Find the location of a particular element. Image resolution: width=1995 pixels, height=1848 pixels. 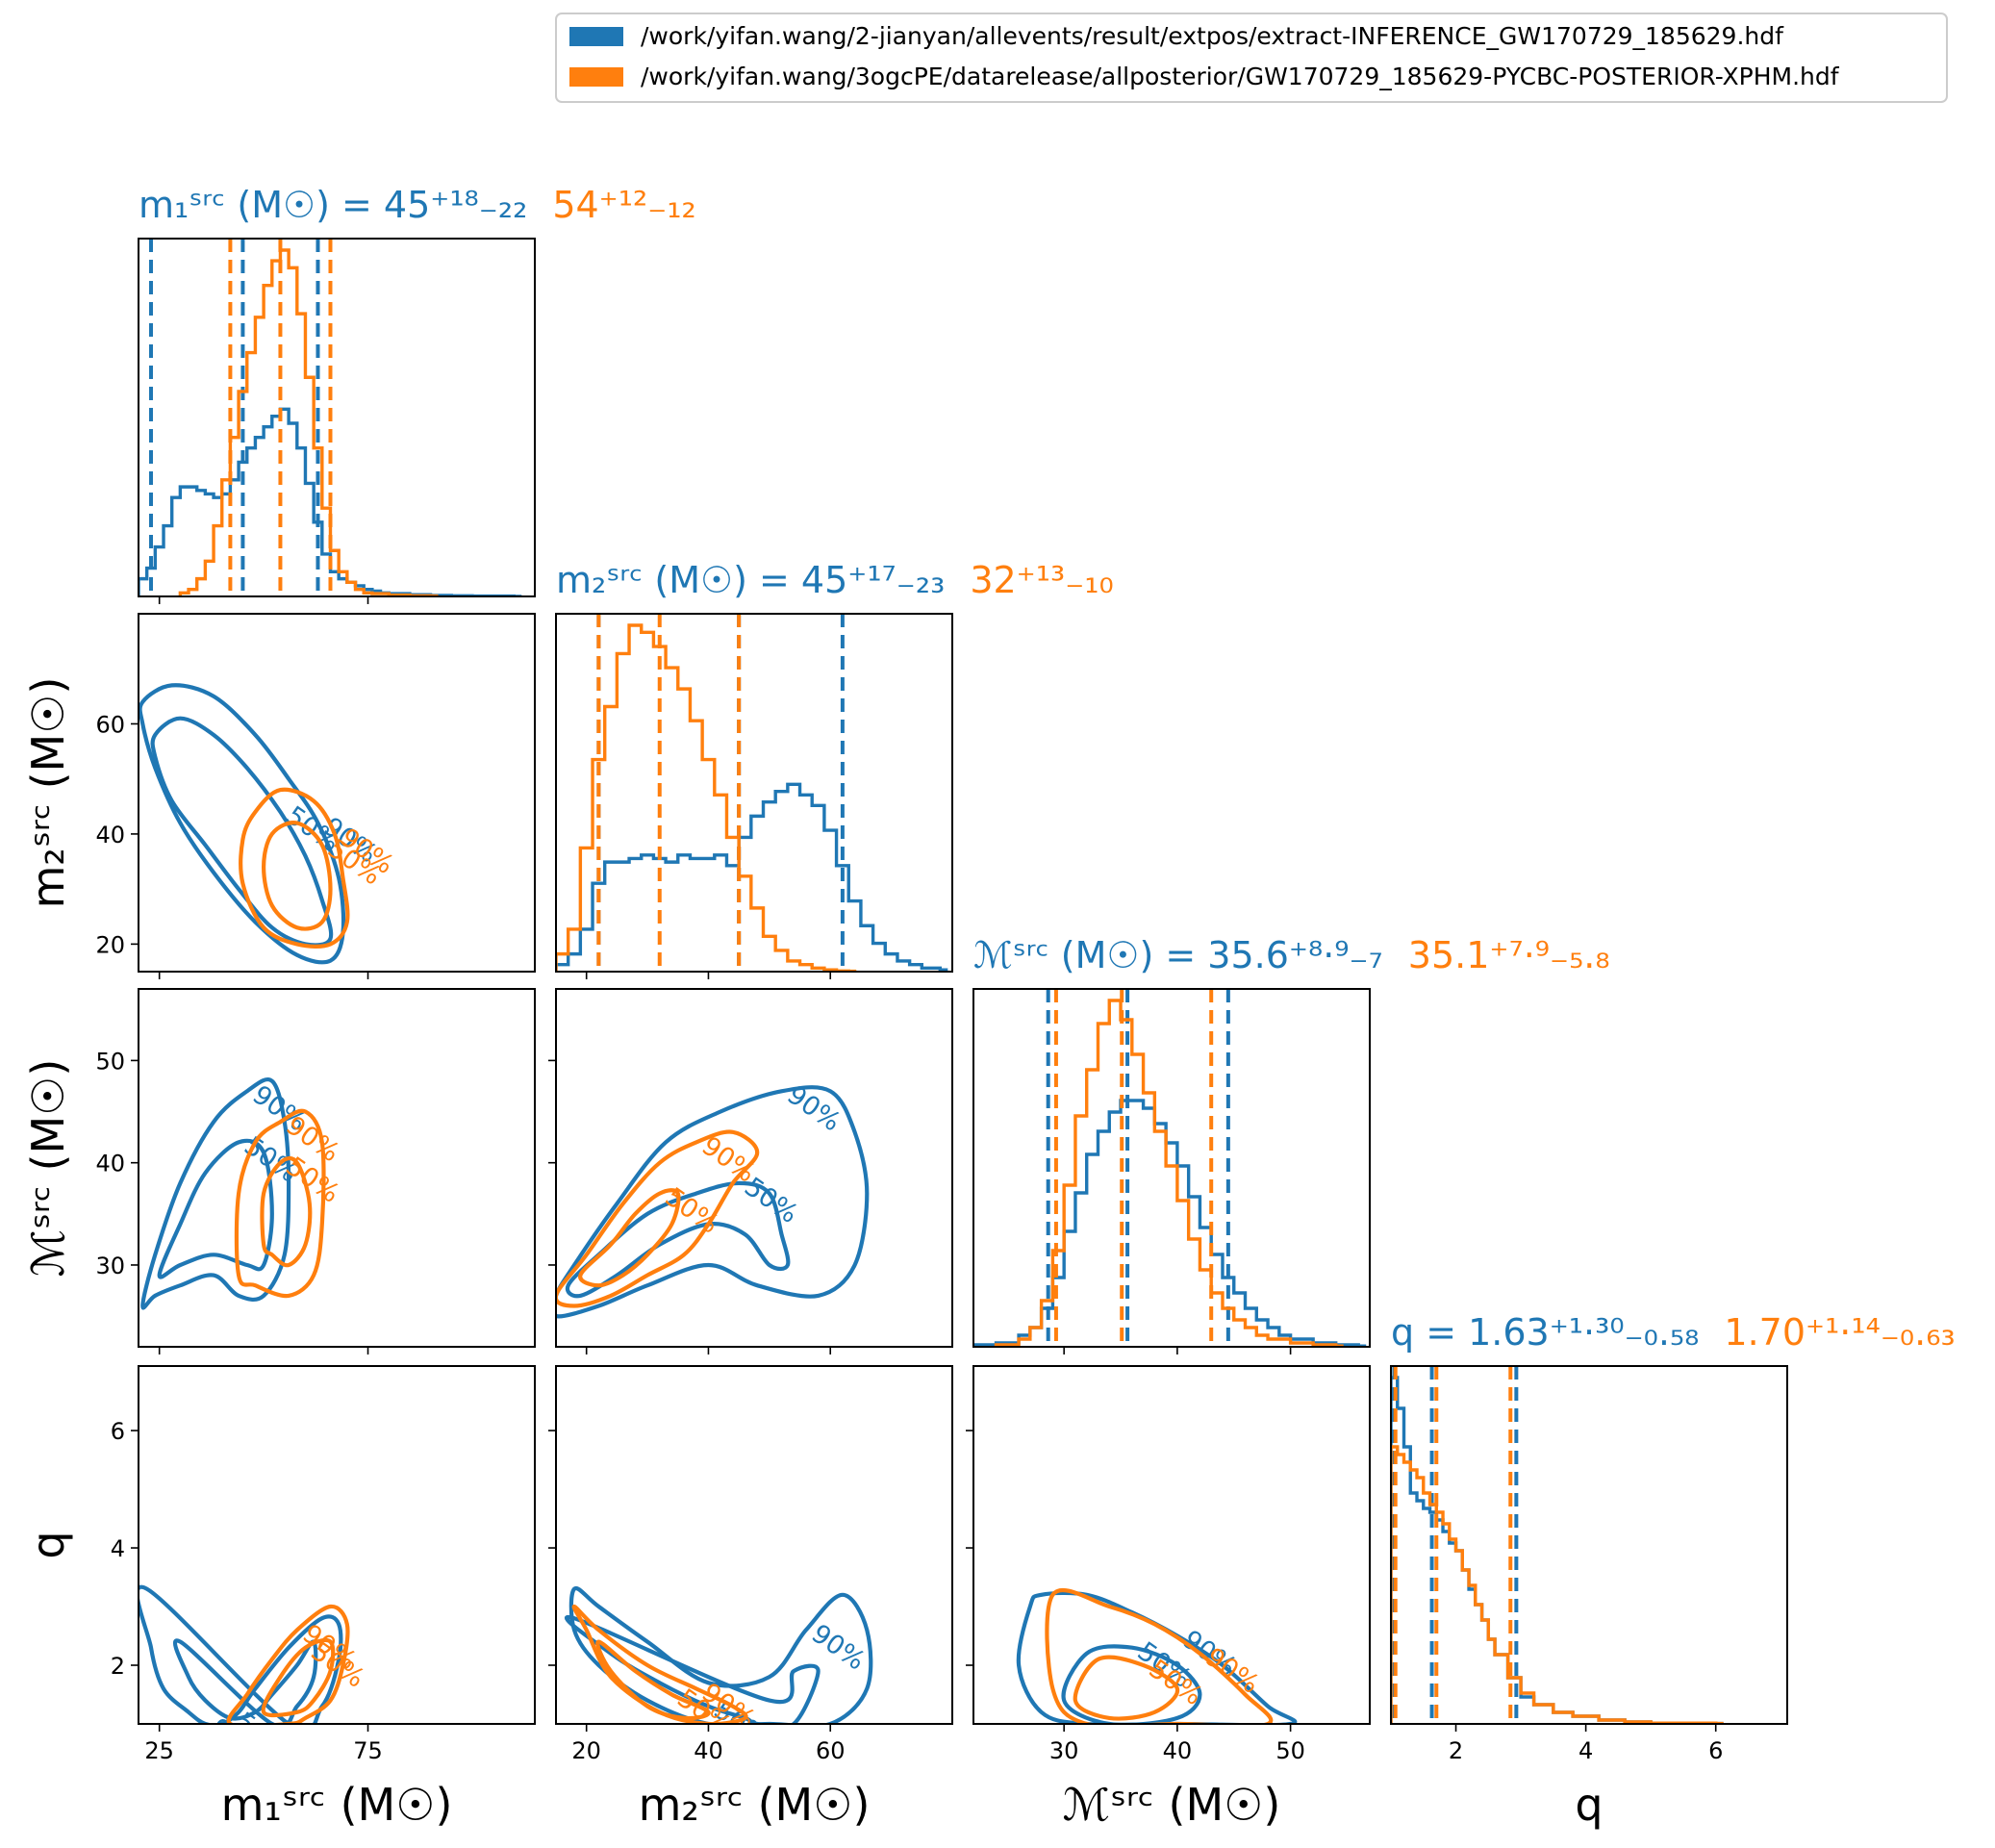

contour-mc-q-series-0-90pct is located at coordinates (1157, 1657).